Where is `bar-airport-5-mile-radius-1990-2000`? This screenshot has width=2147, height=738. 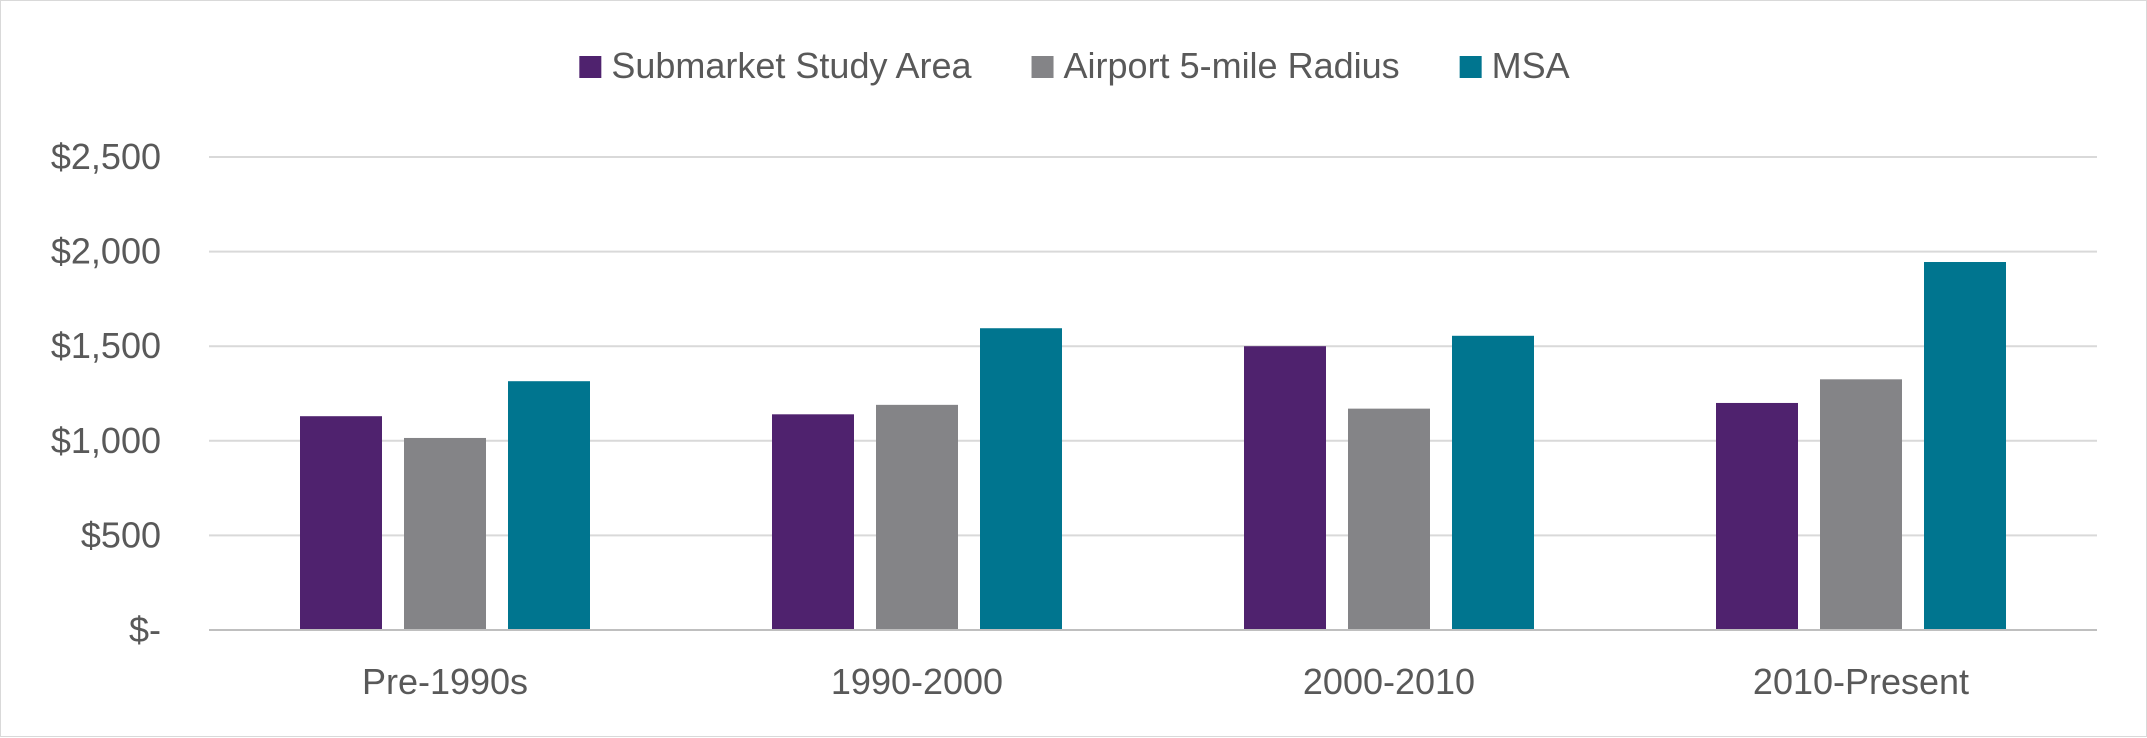
bar-airport-5-mile-radius-1990-2000 is located at coordinates (917, 517).